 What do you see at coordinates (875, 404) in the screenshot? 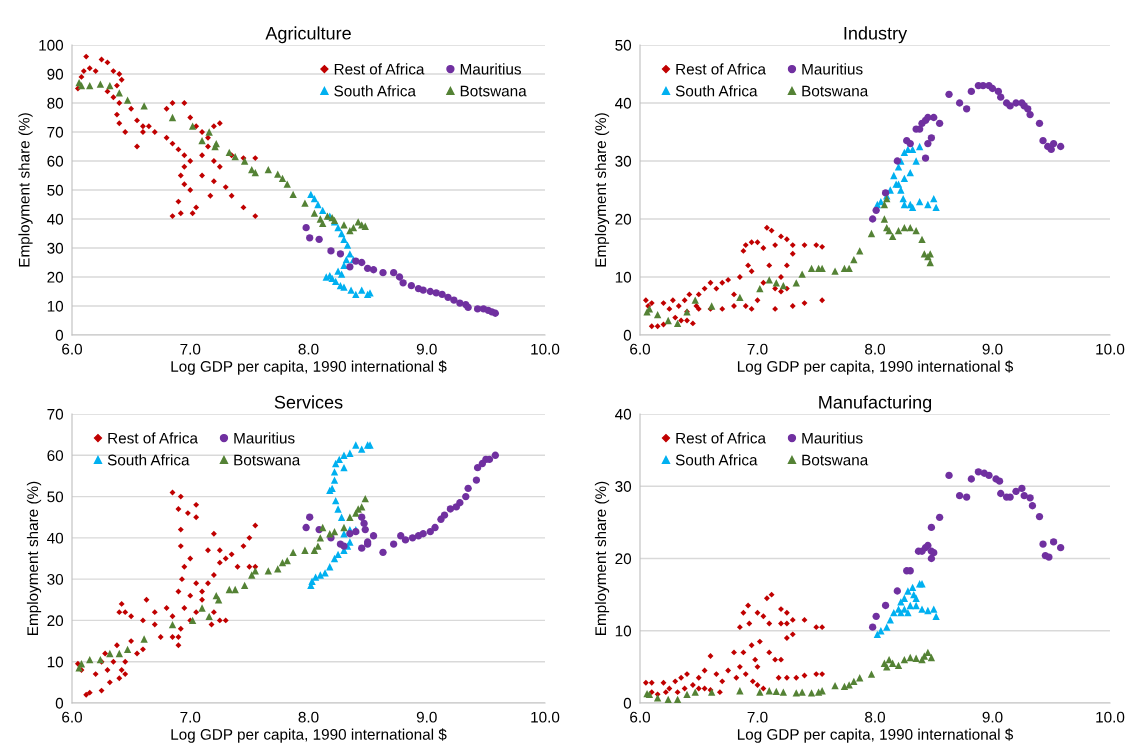
I see `chart-title: Manufacturing` at bounding box center [875, 404].